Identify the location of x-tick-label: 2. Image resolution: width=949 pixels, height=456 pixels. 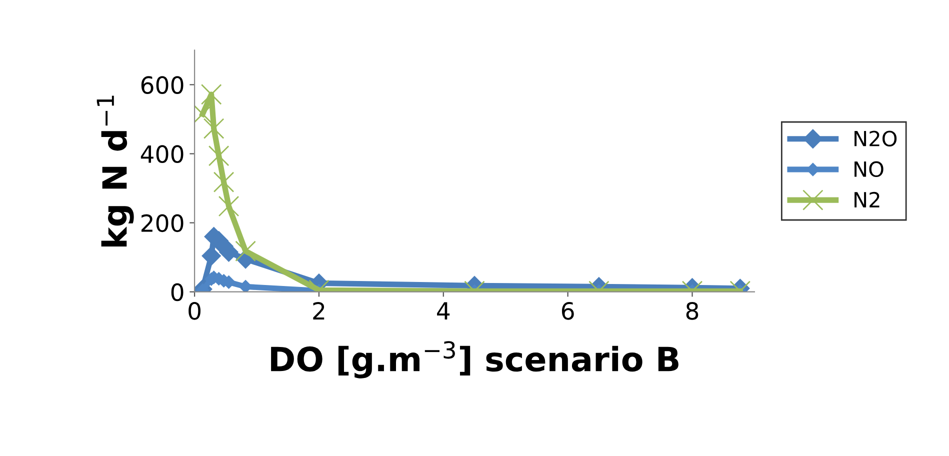
(318, 311).